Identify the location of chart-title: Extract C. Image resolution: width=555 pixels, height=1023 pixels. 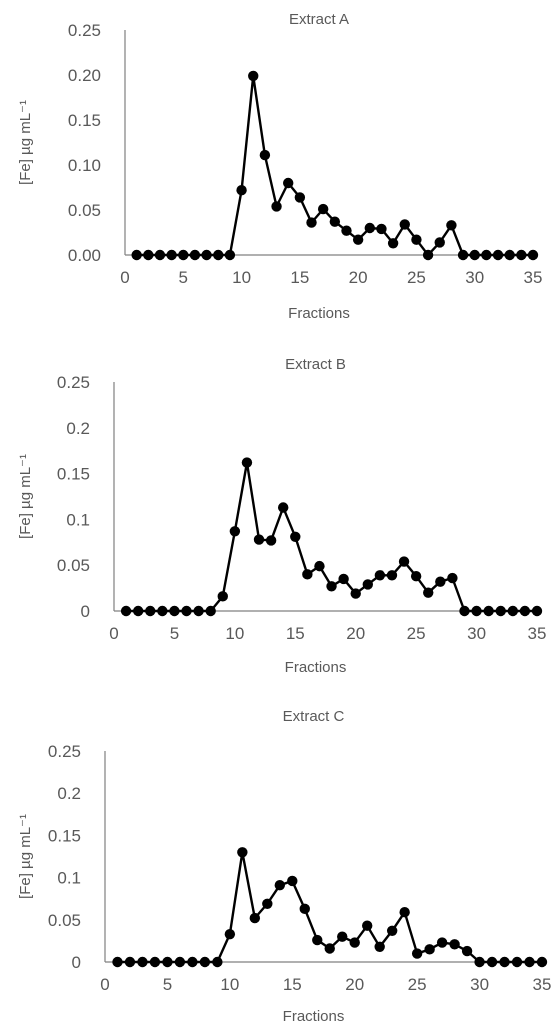
(314, 716).